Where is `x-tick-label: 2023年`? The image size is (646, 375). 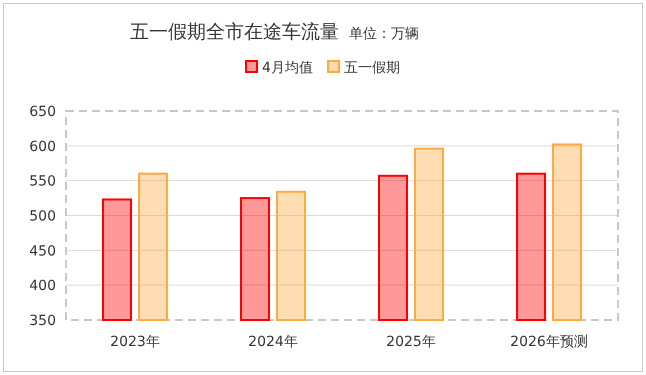 x-tick-label: 2023年 is located at coordinates (135, 342).